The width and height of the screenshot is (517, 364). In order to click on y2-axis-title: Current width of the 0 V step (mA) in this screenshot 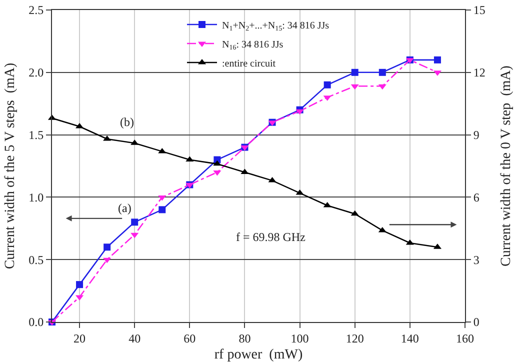, I will do `click(506, 165)`.